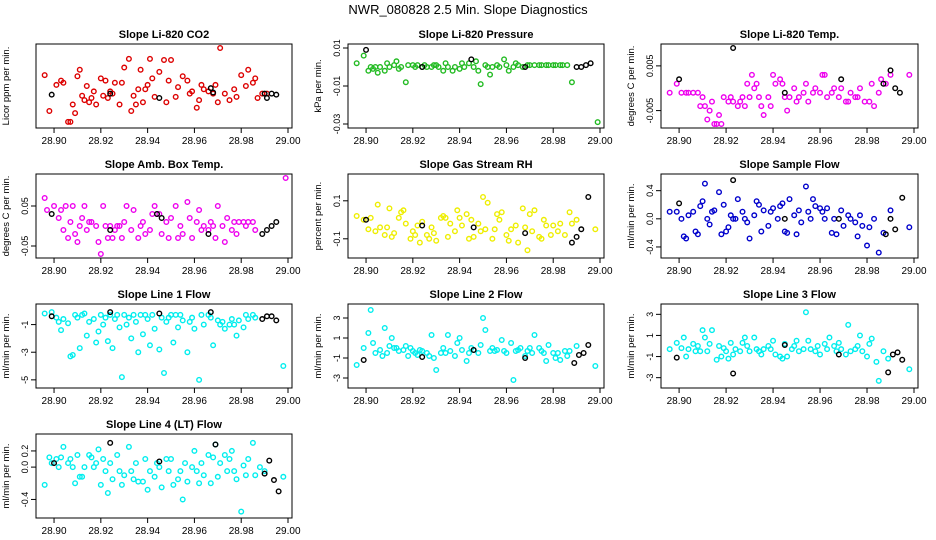 The image size is (936, 540). Describe the element at coordinates (164, 425) in the screenshot. I see `chart-title: Slope Line 4 (LT) Flow` at that location.